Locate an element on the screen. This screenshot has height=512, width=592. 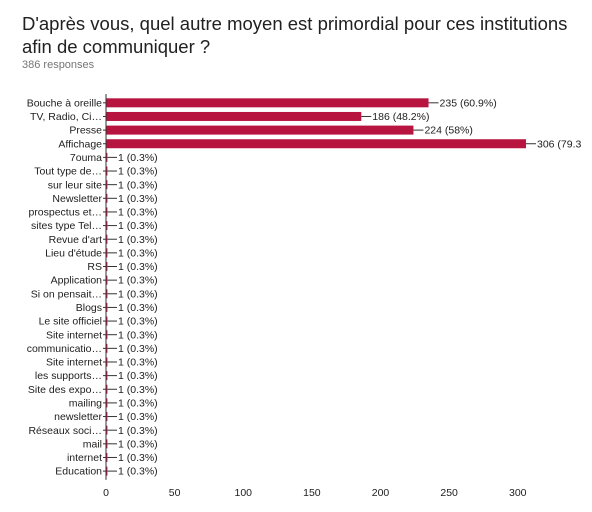
x-tick-label: 200 is located at coordinates (381, 493).